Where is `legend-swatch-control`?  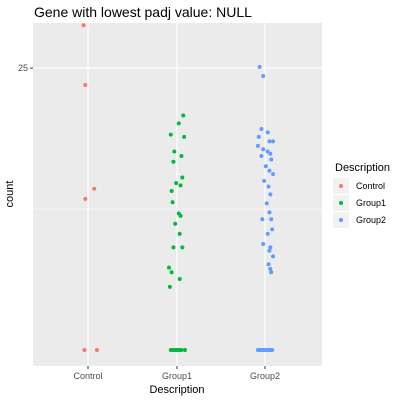
legend-swatch-control is located at coordinates (341, 186).